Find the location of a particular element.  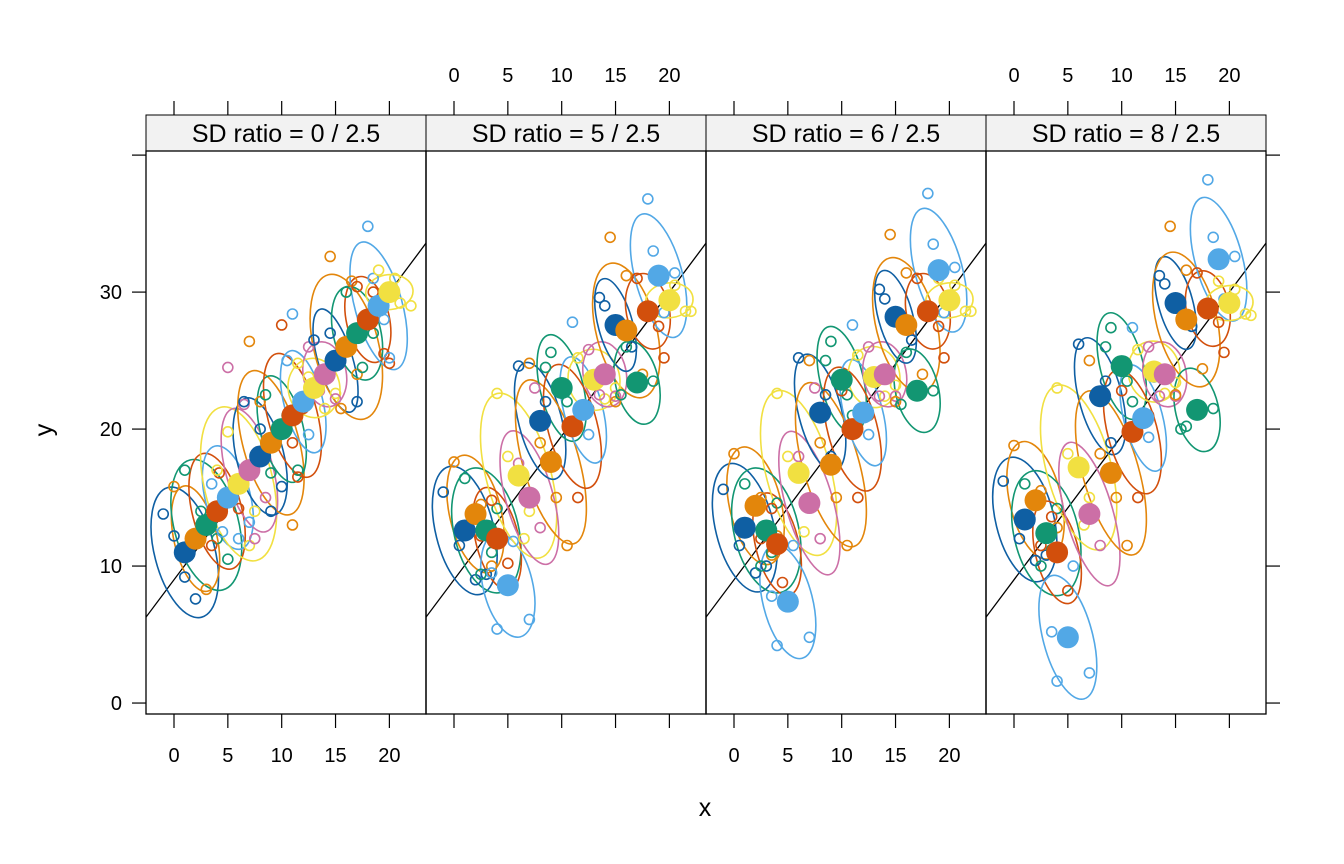

x-tick-label: 0 is located at coordinates (173, 756).